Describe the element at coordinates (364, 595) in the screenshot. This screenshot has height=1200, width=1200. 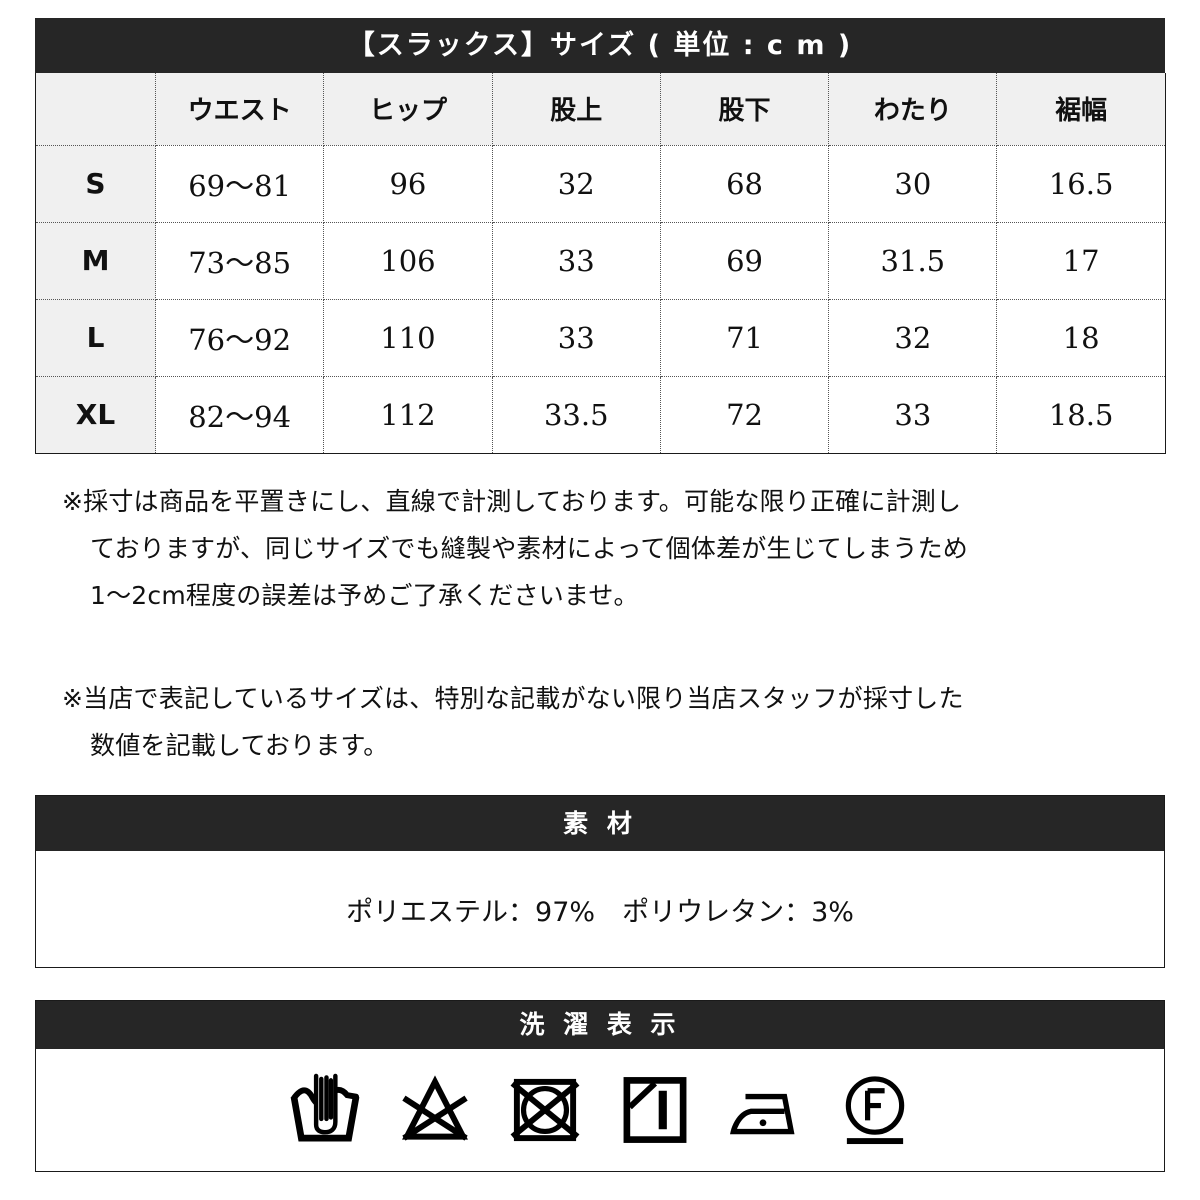
I see `note-measurement-line-3: 1〜2cm程度の誤差は予めご了承くださいませ。` at that location.